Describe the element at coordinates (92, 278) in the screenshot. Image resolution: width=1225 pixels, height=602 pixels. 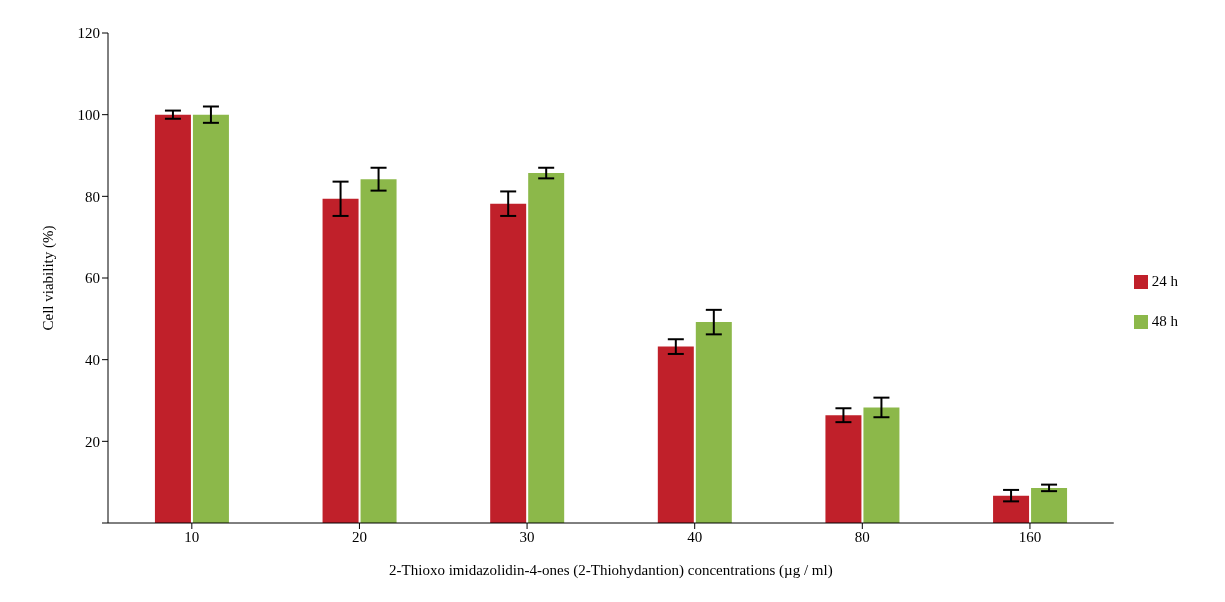
I see `y-tick-label: 60` at that location.